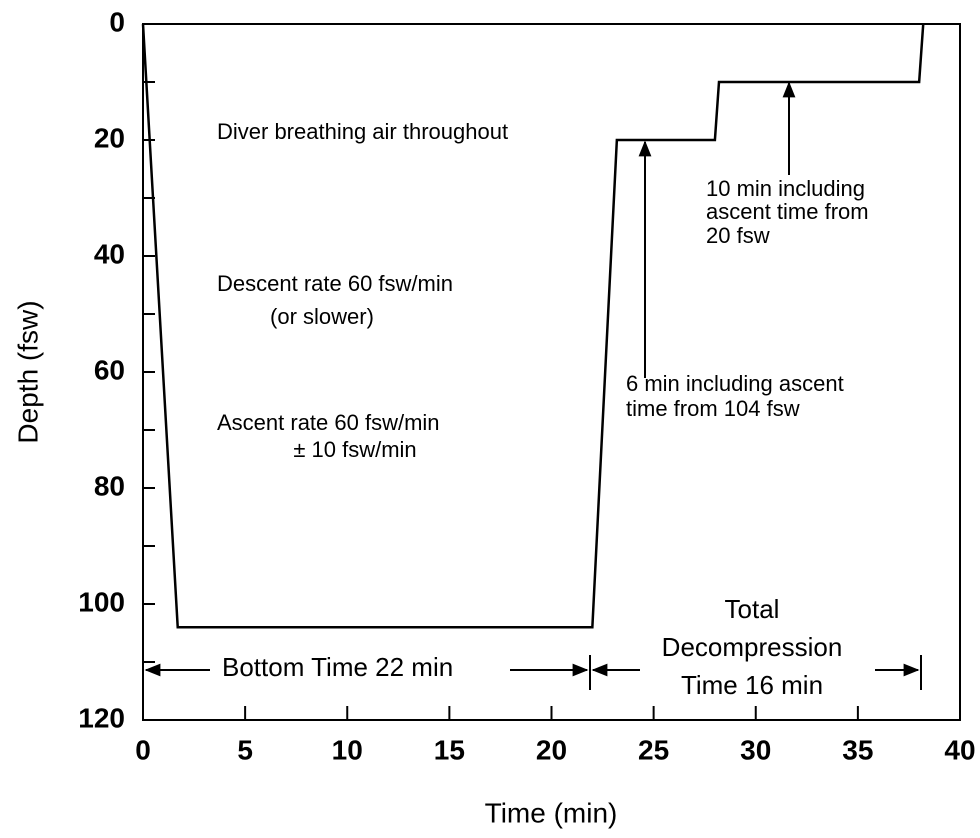 The height and width of the screenshot is (838, 980). I want to click on x-tick-label: 10, so click(347, 749).